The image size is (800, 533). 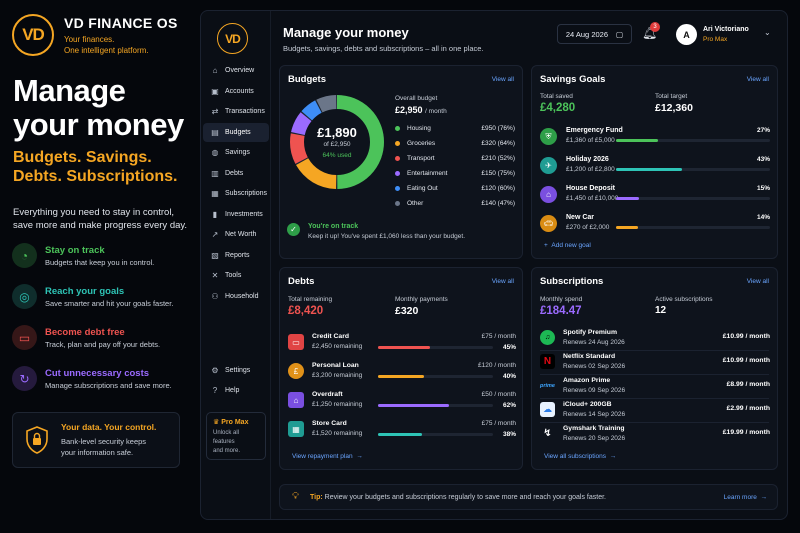 What do you see at coordinates (337, 155) in the screenshot?
I see `donut-used: 64% used` at bounding box center [337, 155].